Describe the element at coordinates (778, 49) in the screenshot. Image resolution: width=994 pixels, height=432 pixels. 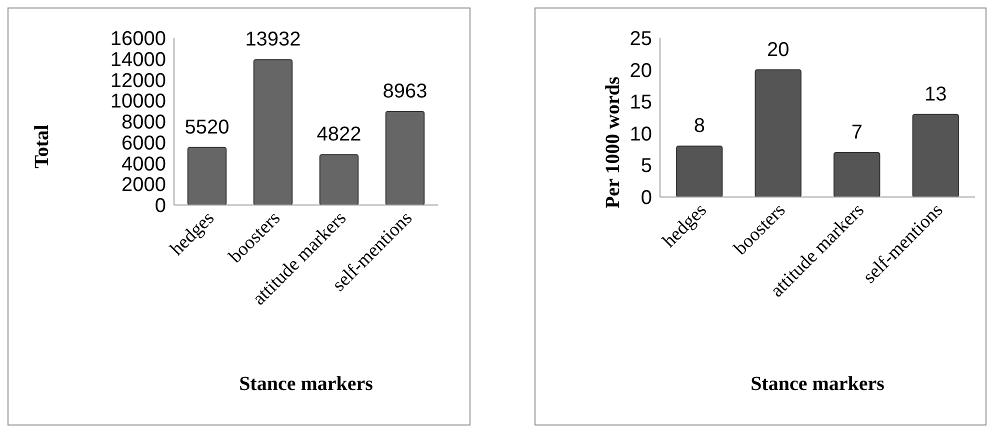
I see `data-label: 20` at that location.